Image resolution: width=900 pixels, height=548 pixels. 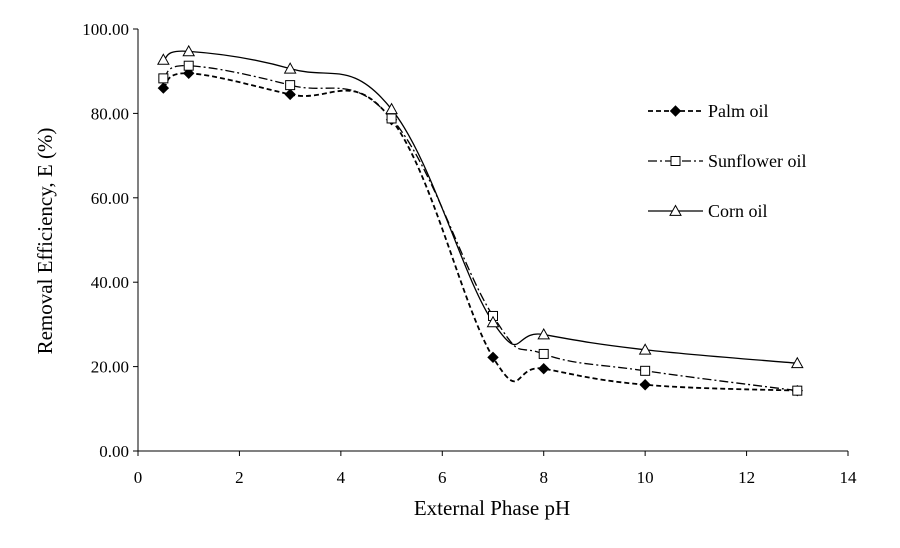 What do you see at coordinates (138, 477) in the screenshot?
I see `x-tick-label: 0` at bounding box center [138, 477].